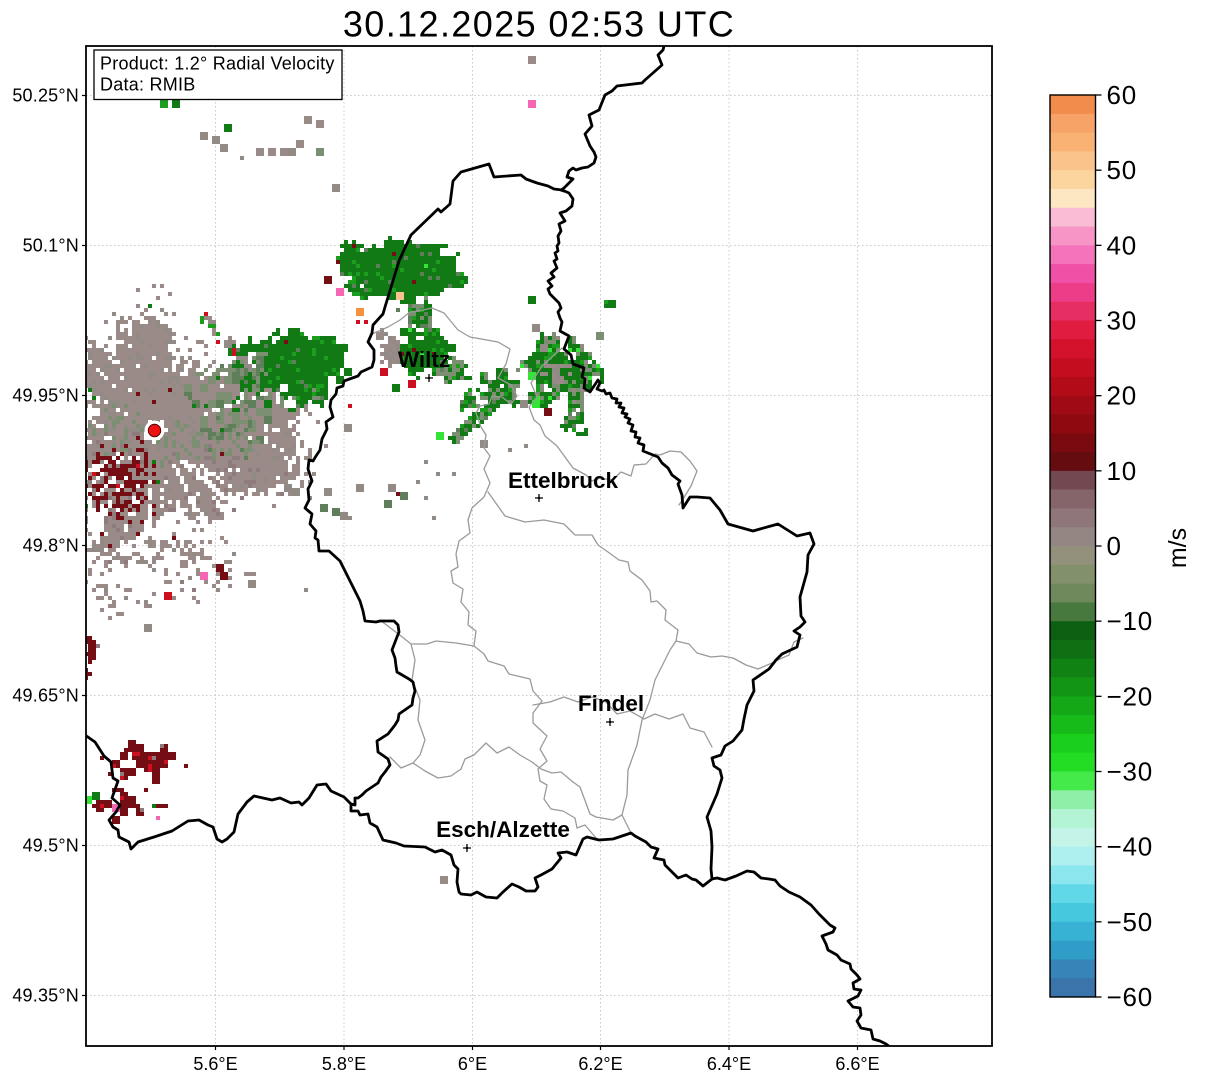 This screenshot has height=1086, width=1207. Describe the element at coordinates (857, 1064) in the screenshot. I see `svg-text: 6.6°E` at that location.